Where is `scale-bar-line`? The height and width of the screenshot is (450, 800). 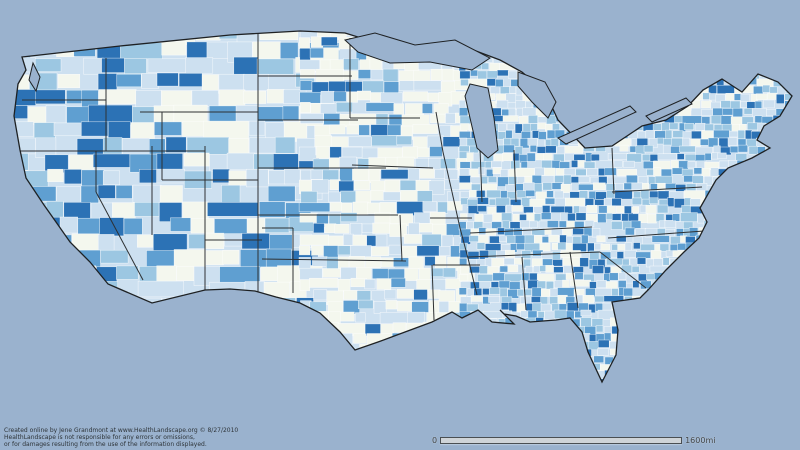 scale-bar-line is located at coordinates (561, 440).